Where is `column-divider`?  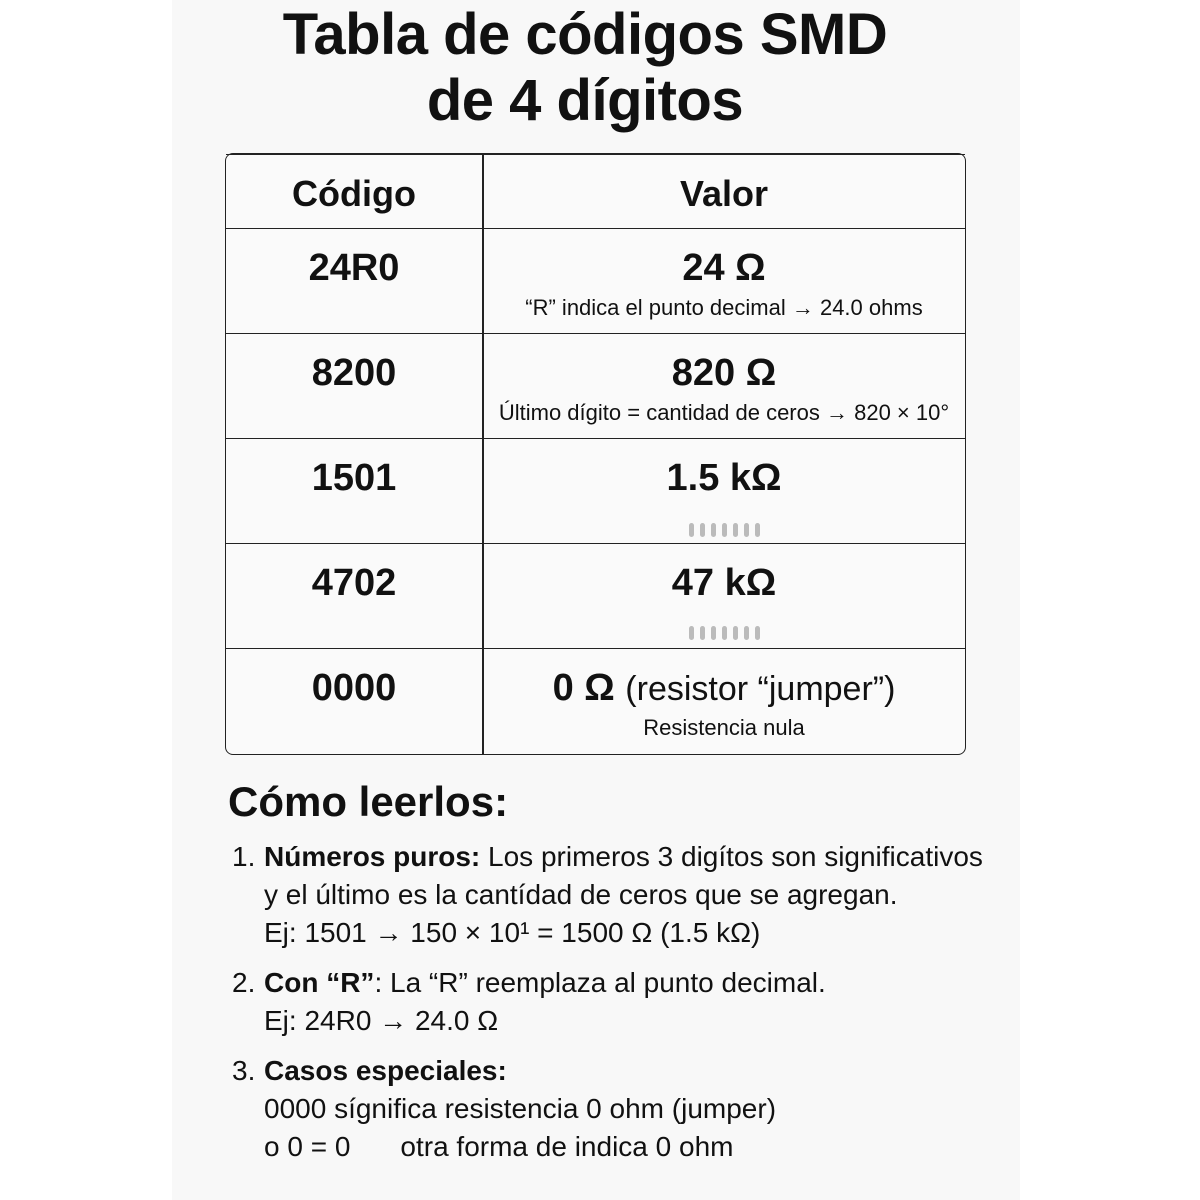
column-divider is located at coordinates (483, 454).